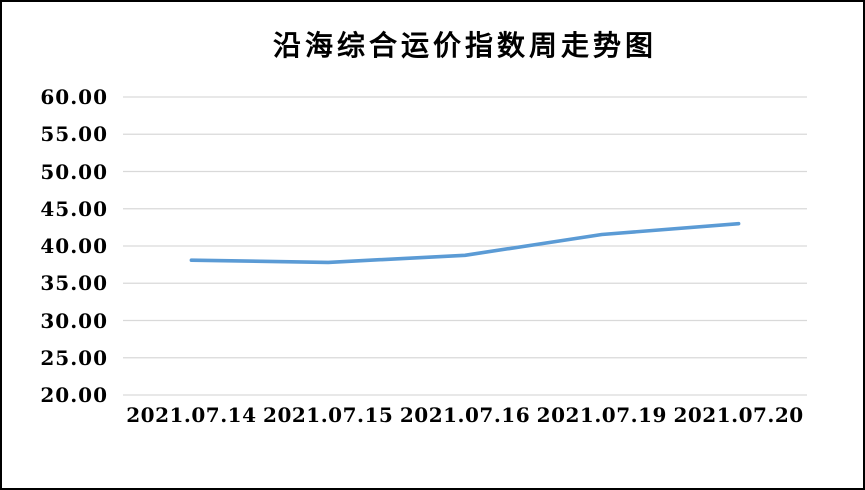 The image size is (865, 490). I want to click on x-tick-label: 2021.07.16, so click(465, 415).